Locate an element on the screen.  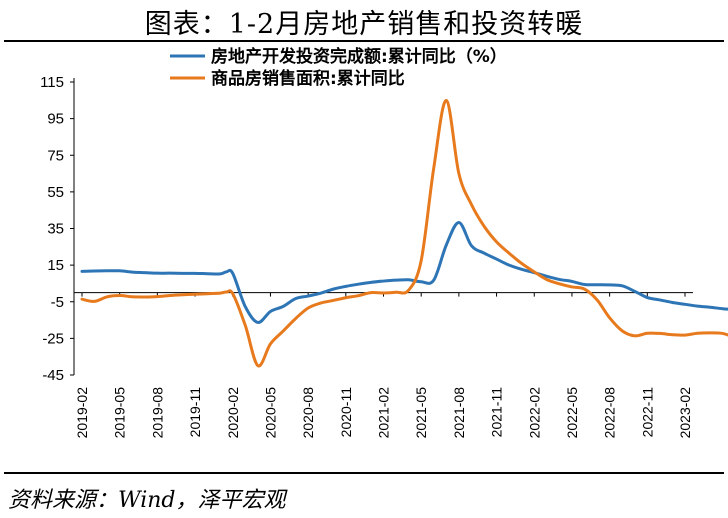
y-tick-label: 115 is located at coordinates (52, 82).